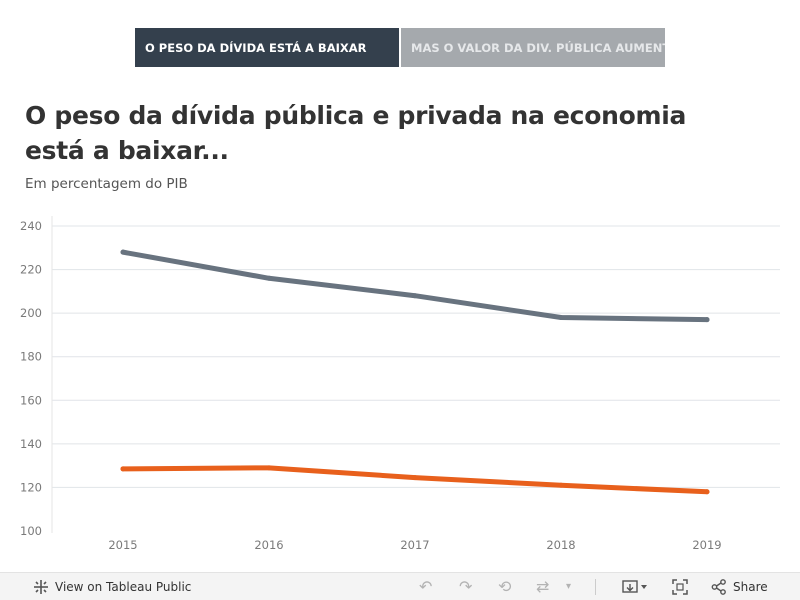 This screenshot has height=600, width=800. I want to click on y-tick-label: 100, so click(31, 531).